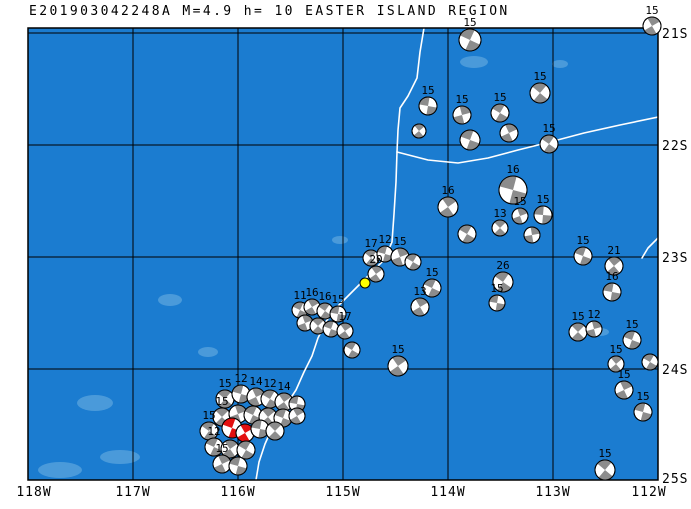 The height and width of the screenshot is (509, 691). What do you see at coordinates (502, 265) in the screenshot?
I see `depth-label: 26` at bounding box center [502, 265].